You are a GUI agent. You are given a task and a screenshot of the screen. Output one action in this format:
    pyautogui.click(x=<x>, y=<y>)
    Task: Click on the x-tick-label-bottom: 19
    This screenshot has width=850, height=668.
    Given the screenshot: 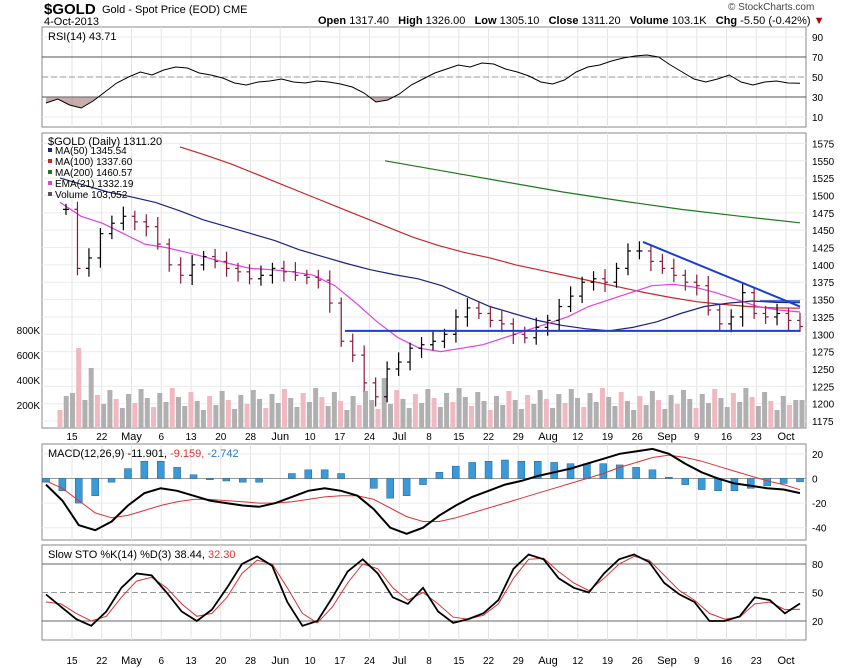 What is the action you would take?
    pyautogui.click(x=608, y=661)
    